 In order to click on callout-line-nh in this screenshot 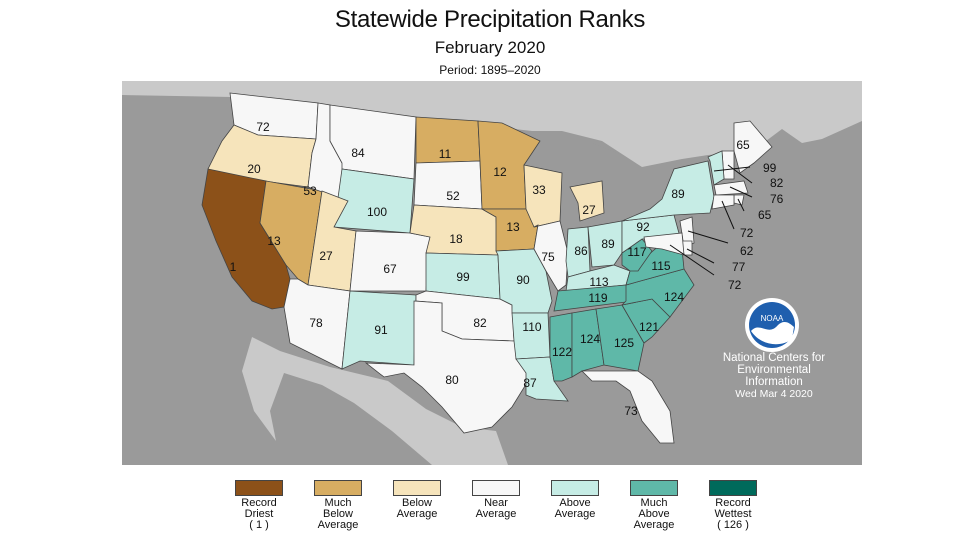, I will do `click(740, 174)`.